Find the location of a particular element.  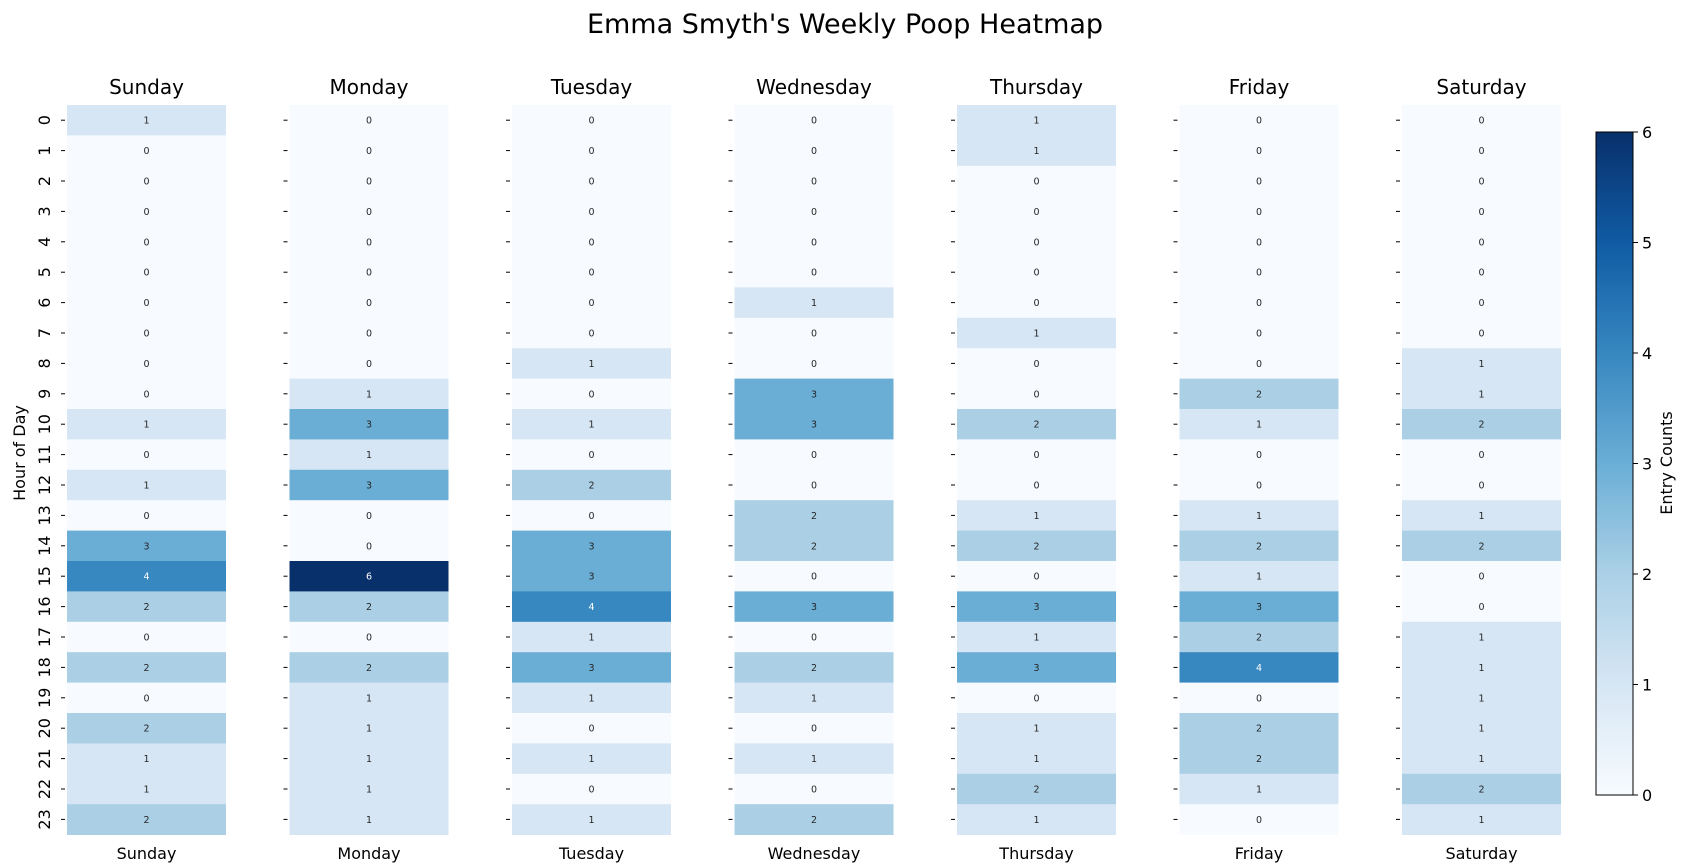

y-tick-label: 17 is located at coordinates (44, 637).